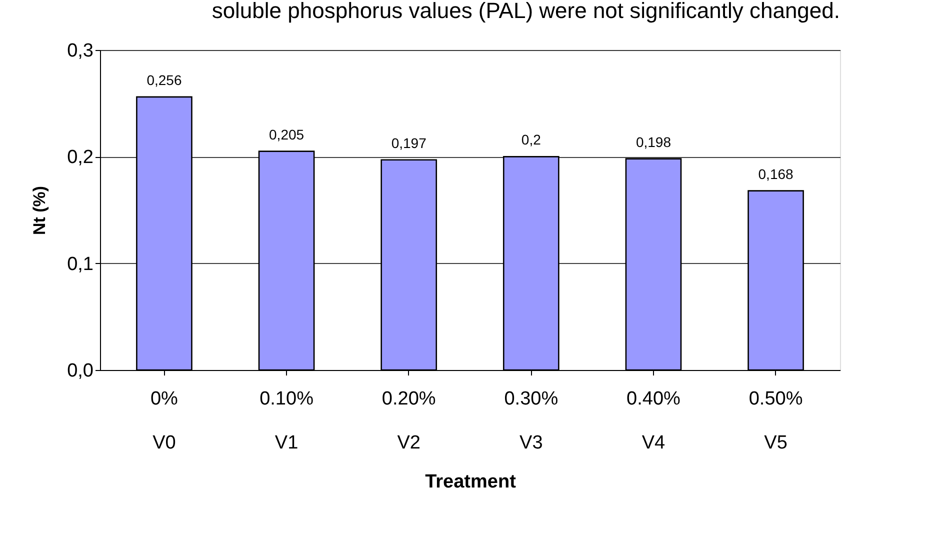  What do you see at coordinates (776, 174) in the screenshot?
I see `data-label: 0,168` at bounding box center [776, 174].